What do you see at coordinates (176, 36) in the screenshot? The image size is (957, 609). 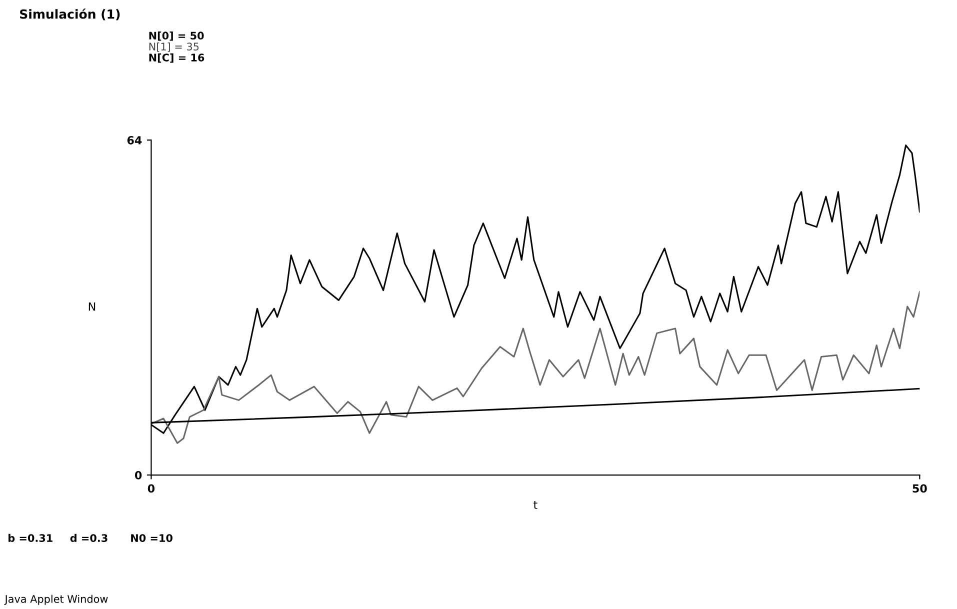 I see `text: N[0] = 50` at bounding box center [176, 36].